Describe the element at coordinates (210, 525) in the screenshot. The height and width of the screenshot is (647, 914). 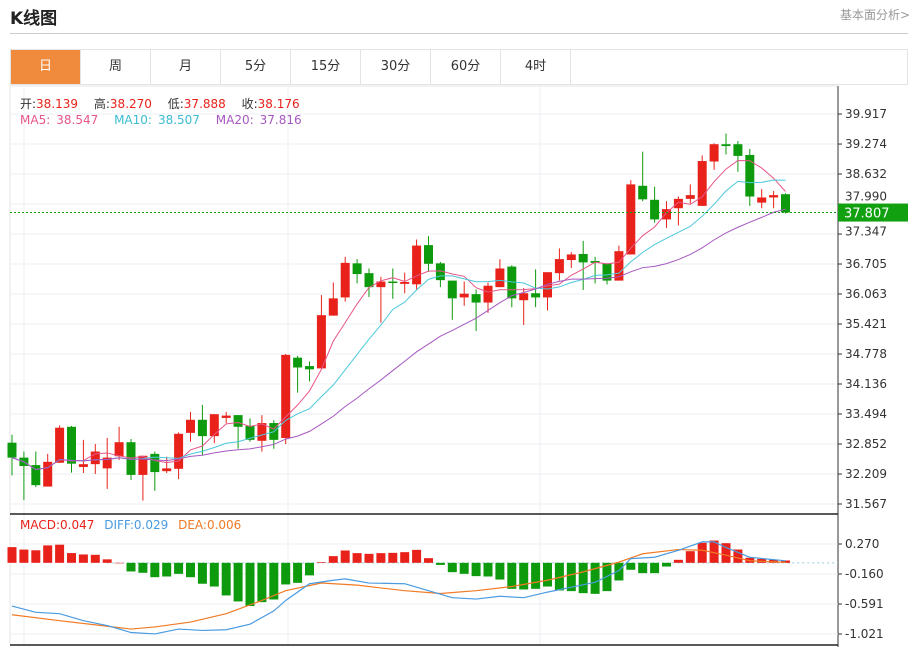
I see `dea-value: DEA:0.006` at that location.